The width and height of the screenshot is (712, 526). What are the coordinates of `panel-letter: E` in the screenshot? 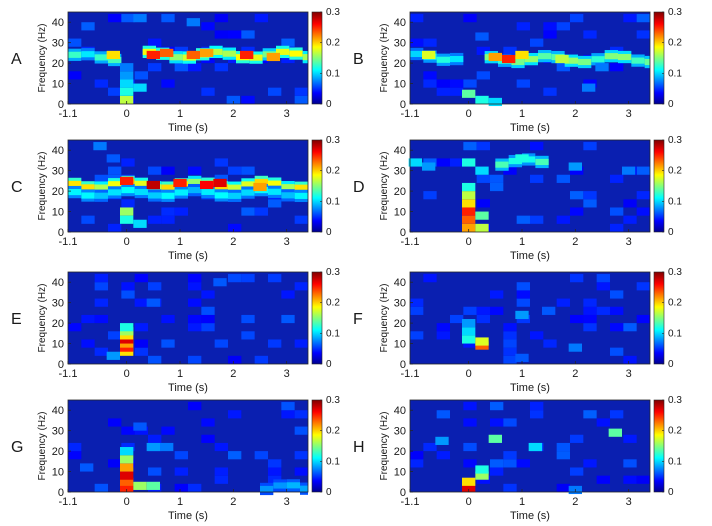 It's located at (16, 319).